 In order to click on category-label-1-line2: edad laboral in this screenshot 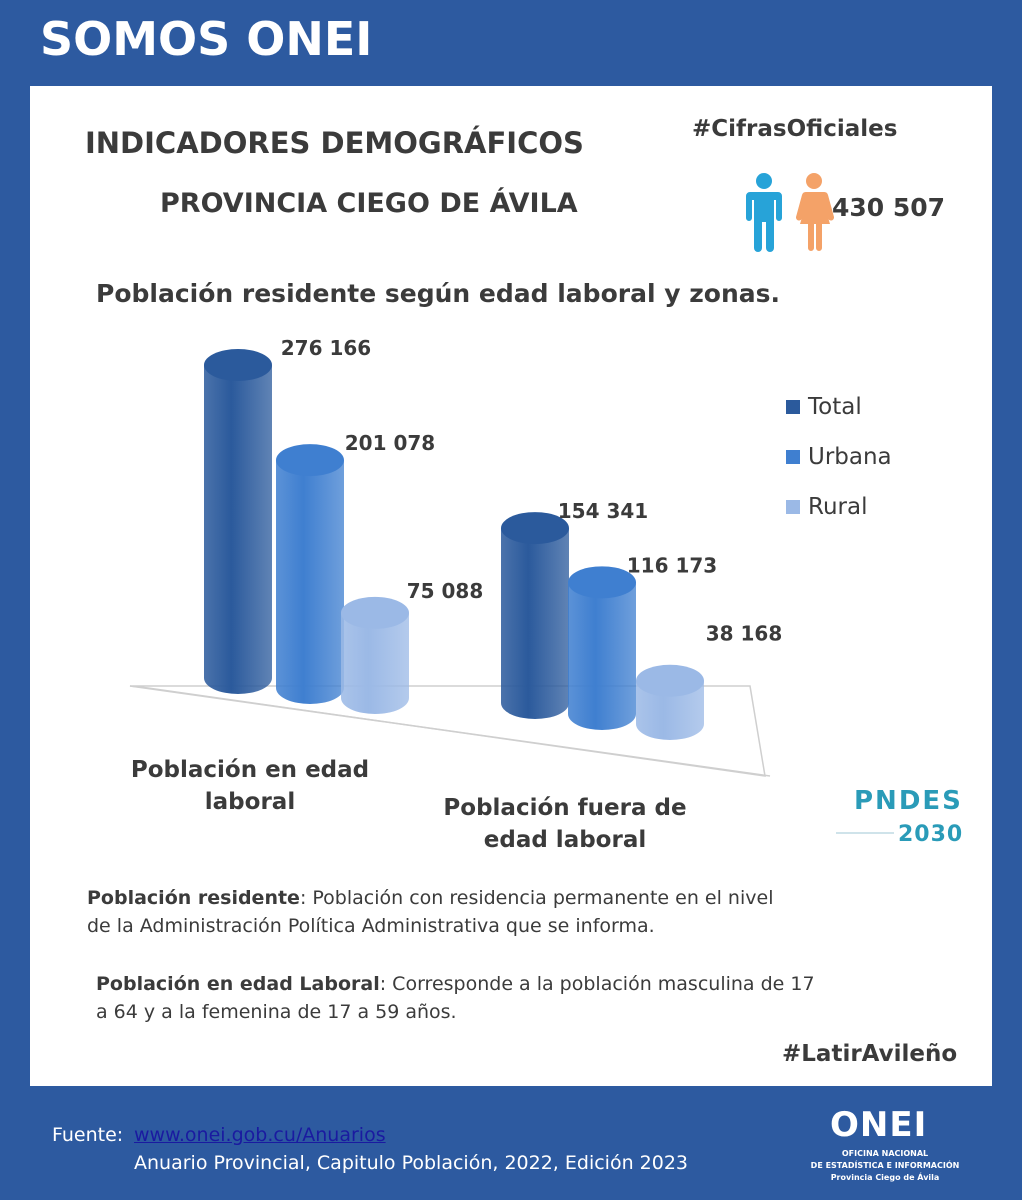, I will do `click(565, 840)`.